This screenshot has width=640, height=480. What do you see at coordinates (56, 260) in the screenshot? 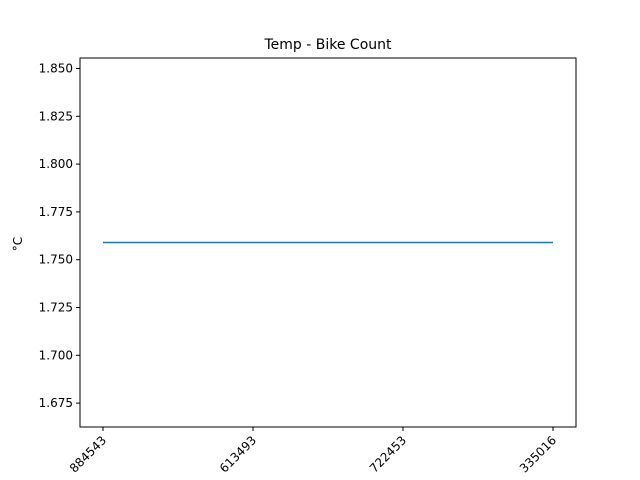
I see `y-tick-label: 1.750` at bounding box center [56, 260].